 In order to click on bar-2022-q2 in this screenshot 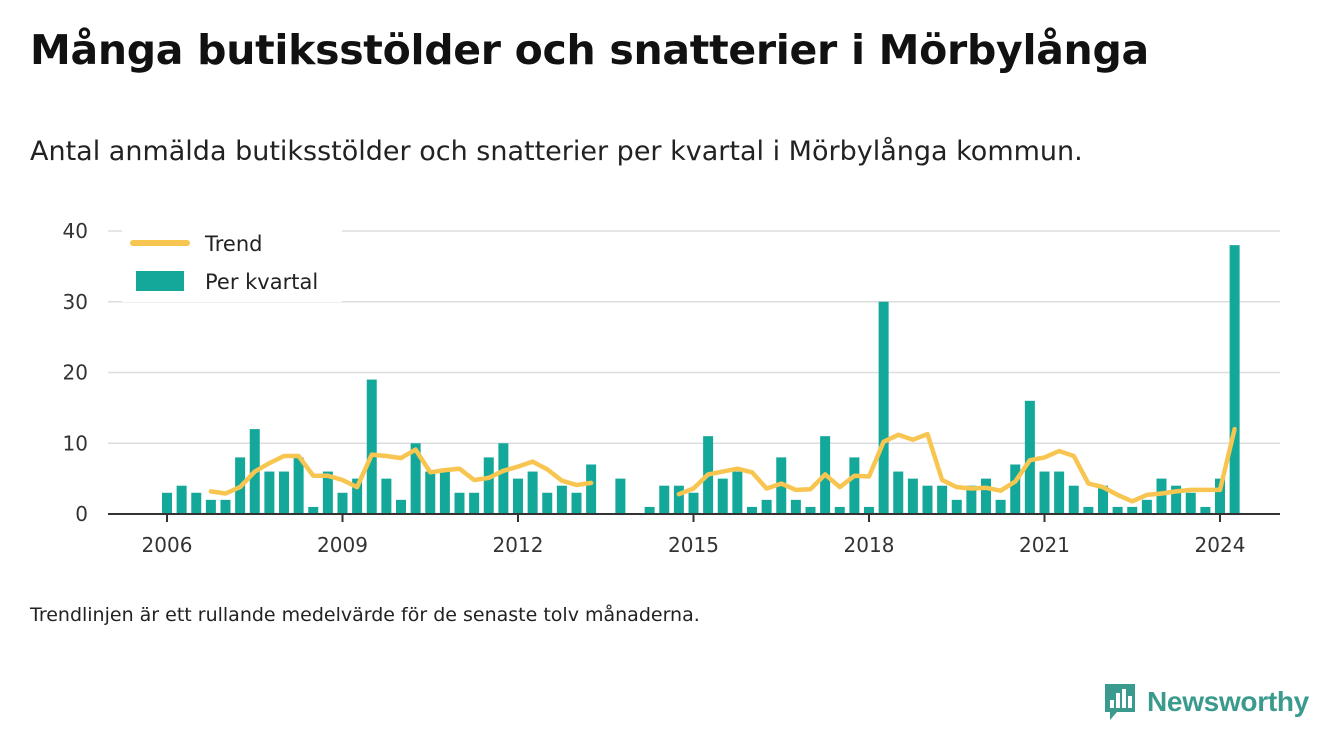, I will do `click(1117, 510)`.